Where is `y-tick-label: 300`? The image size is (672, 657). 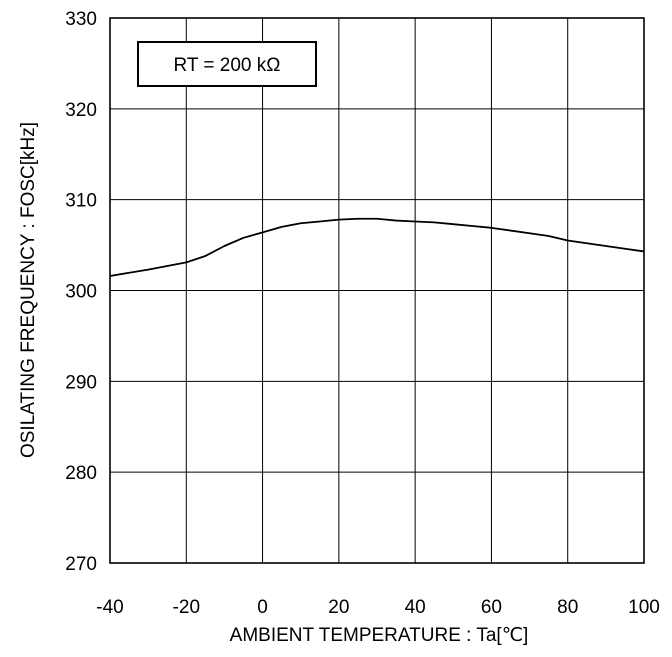
y-tick-label: 300 is located at coordinates (81, 292).